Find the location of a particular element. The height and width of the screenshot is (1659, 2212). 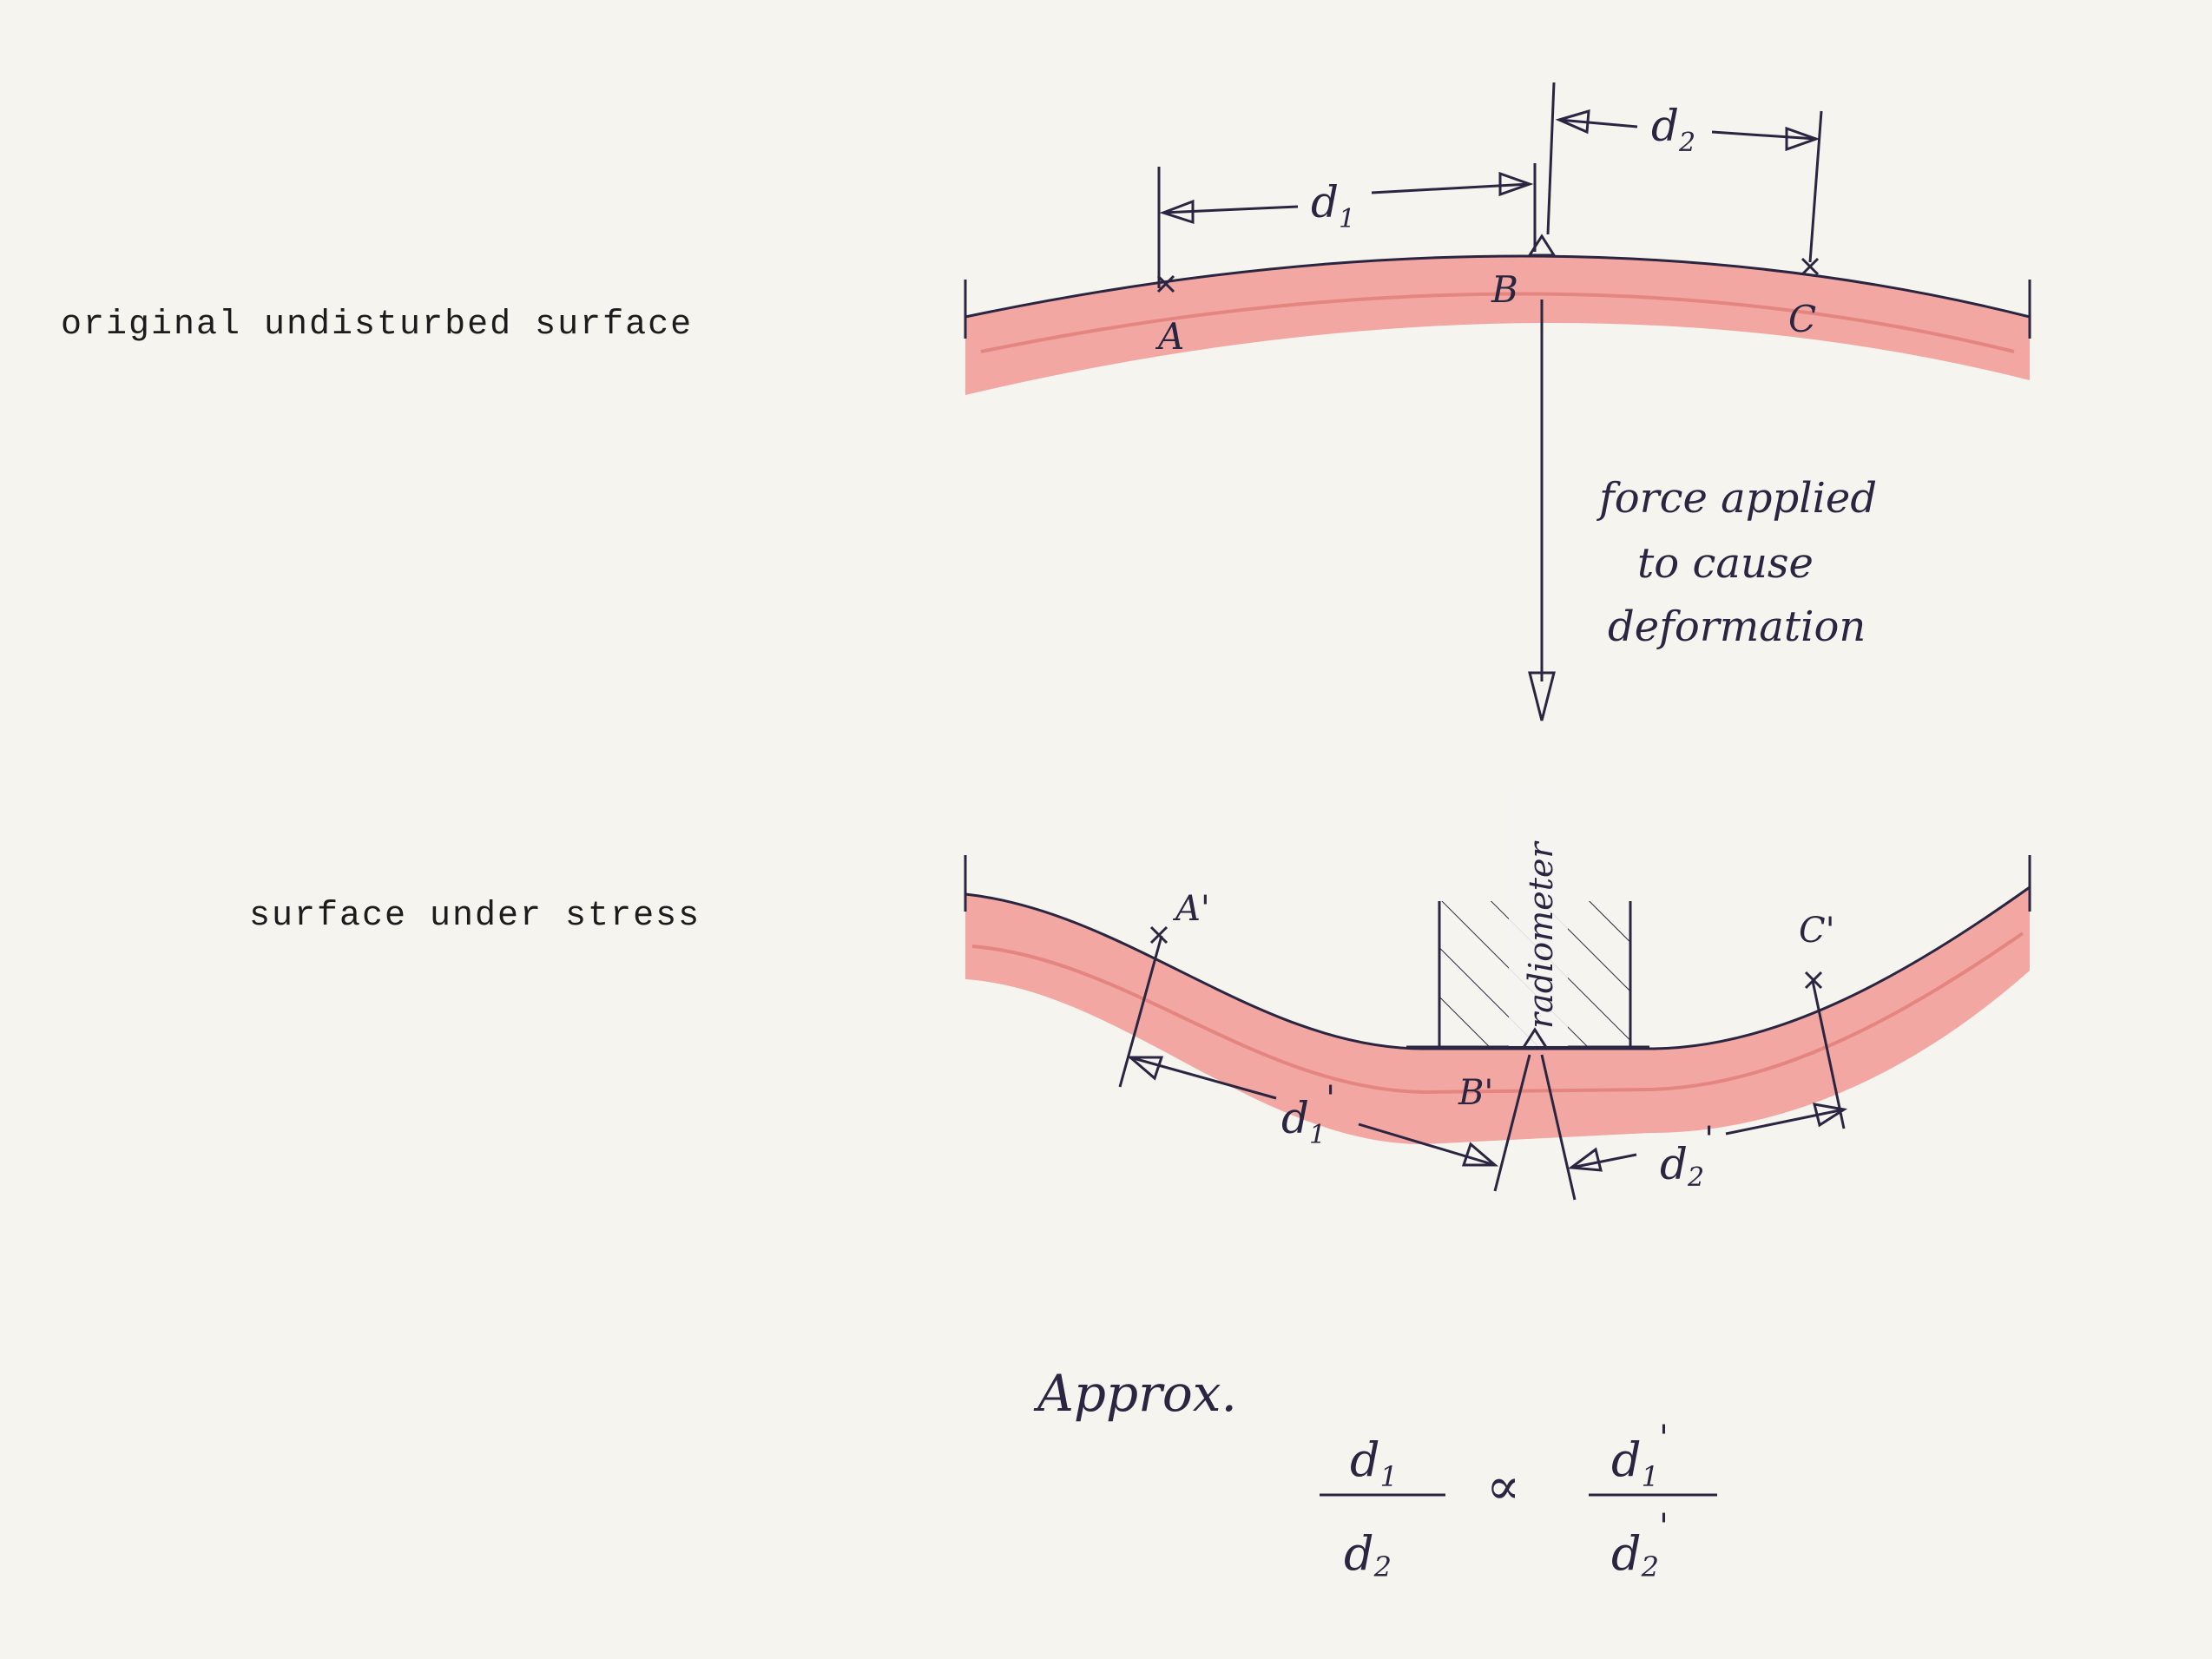

stressed-surface-stripe is located at coordinates (1497, 1013).